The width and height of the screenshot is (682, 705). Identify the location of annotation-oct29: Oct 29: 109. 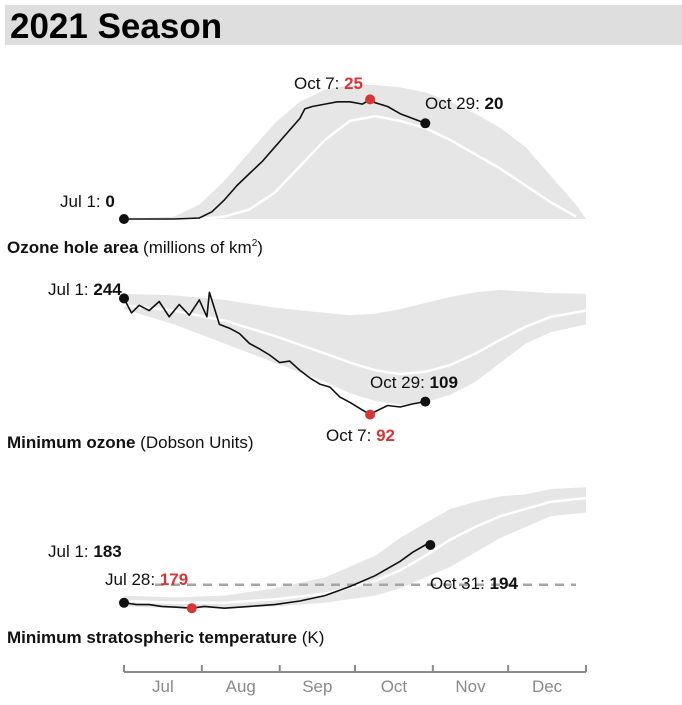
(414, 382).